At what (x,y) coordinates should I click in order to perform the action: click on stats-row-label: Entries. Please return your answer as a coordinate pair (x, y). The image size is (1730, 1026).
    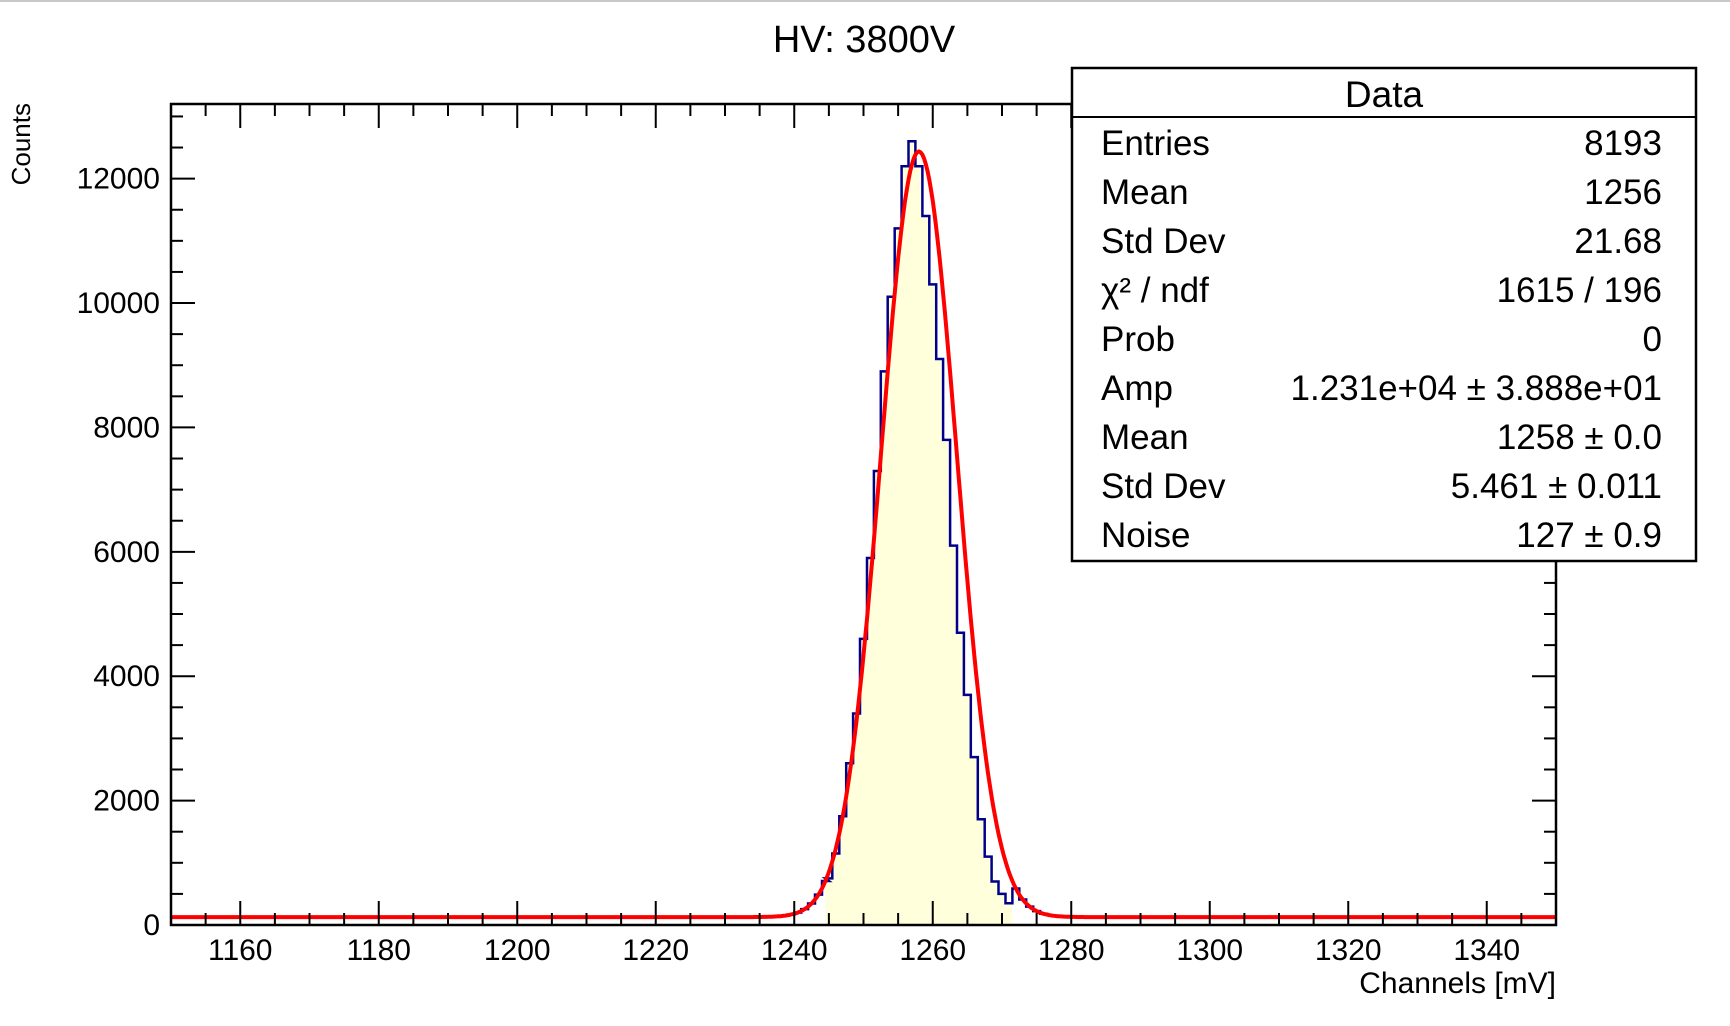
    Looking at the image, I should click on (1155, 143).